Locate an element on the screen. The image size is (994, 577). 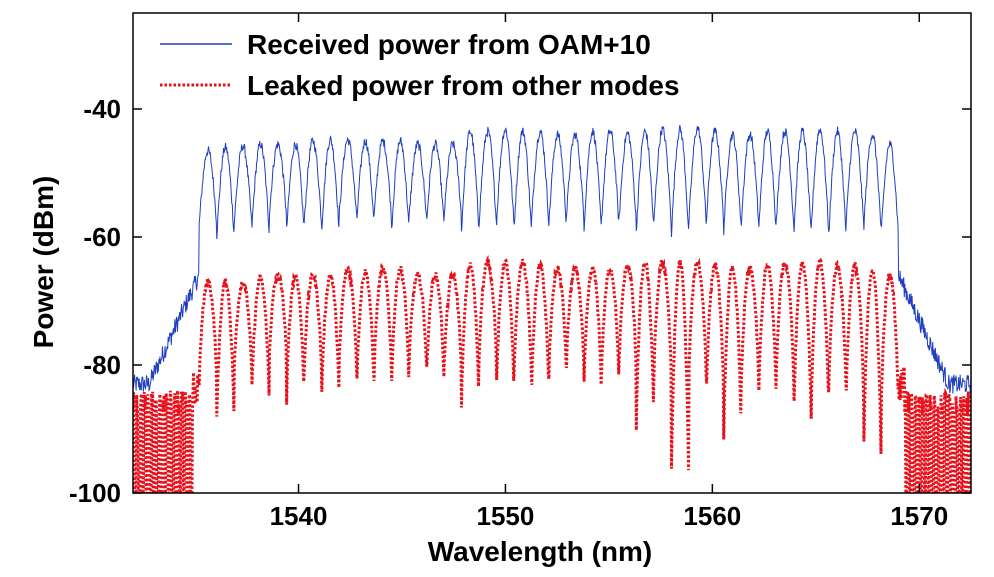
y-tick-label: -60 is located at coordinates (102, 237).